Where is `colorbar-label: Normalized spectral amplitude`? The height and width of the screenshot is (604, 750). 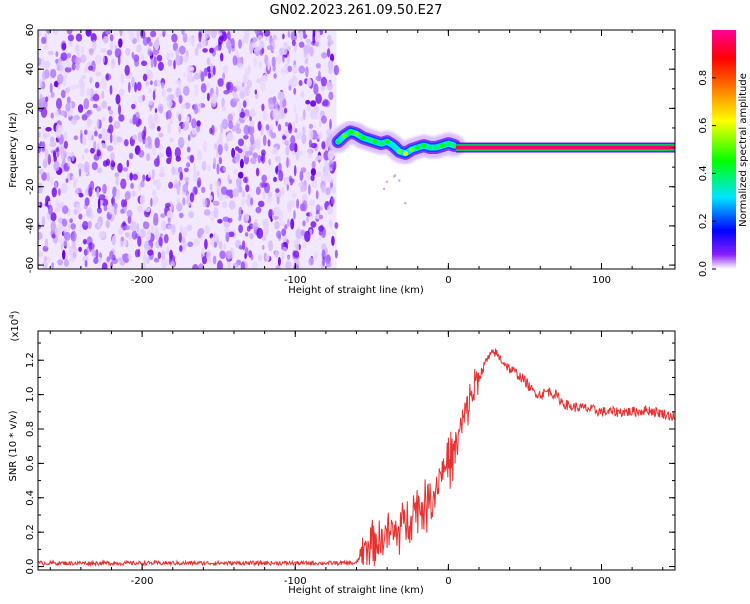 colorbar-label: Normalized spectral amplitude is located at coordinates (743, 150).